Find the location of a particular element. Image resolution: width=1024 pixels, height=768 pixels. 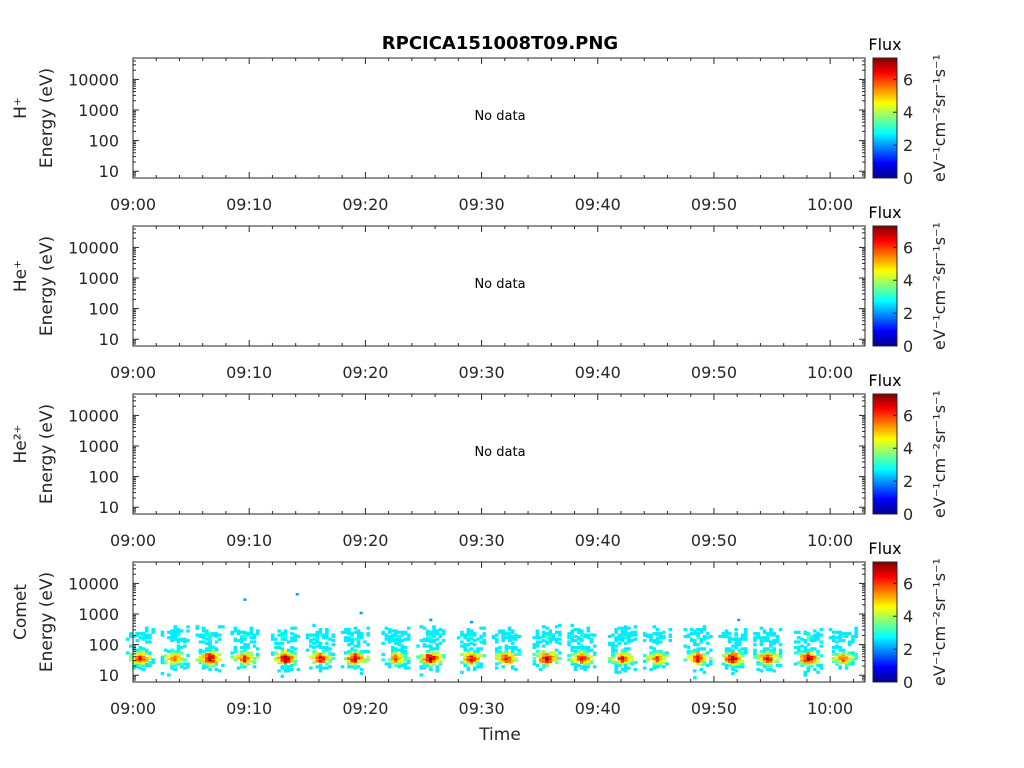

colorbar-tick-label: 0 is located at coordinates (908, 178).